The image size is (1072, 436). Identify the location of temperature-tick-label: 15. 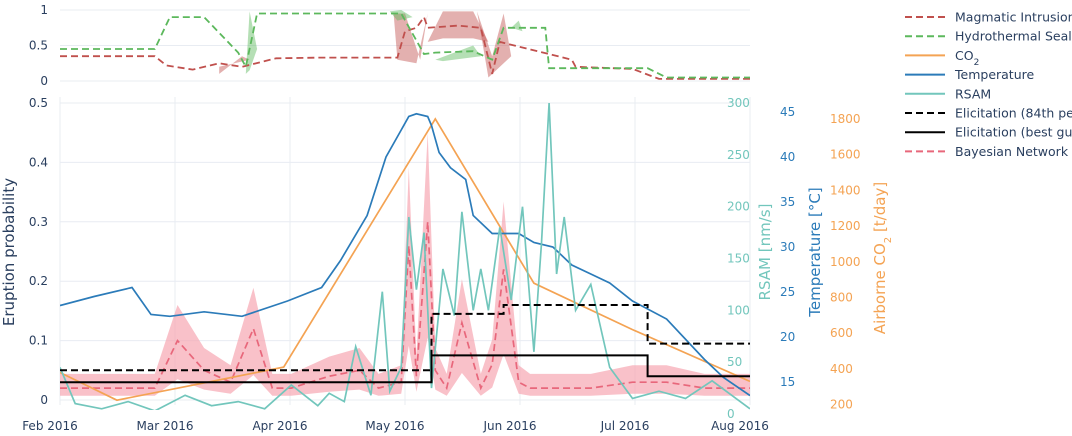
(787, 382).